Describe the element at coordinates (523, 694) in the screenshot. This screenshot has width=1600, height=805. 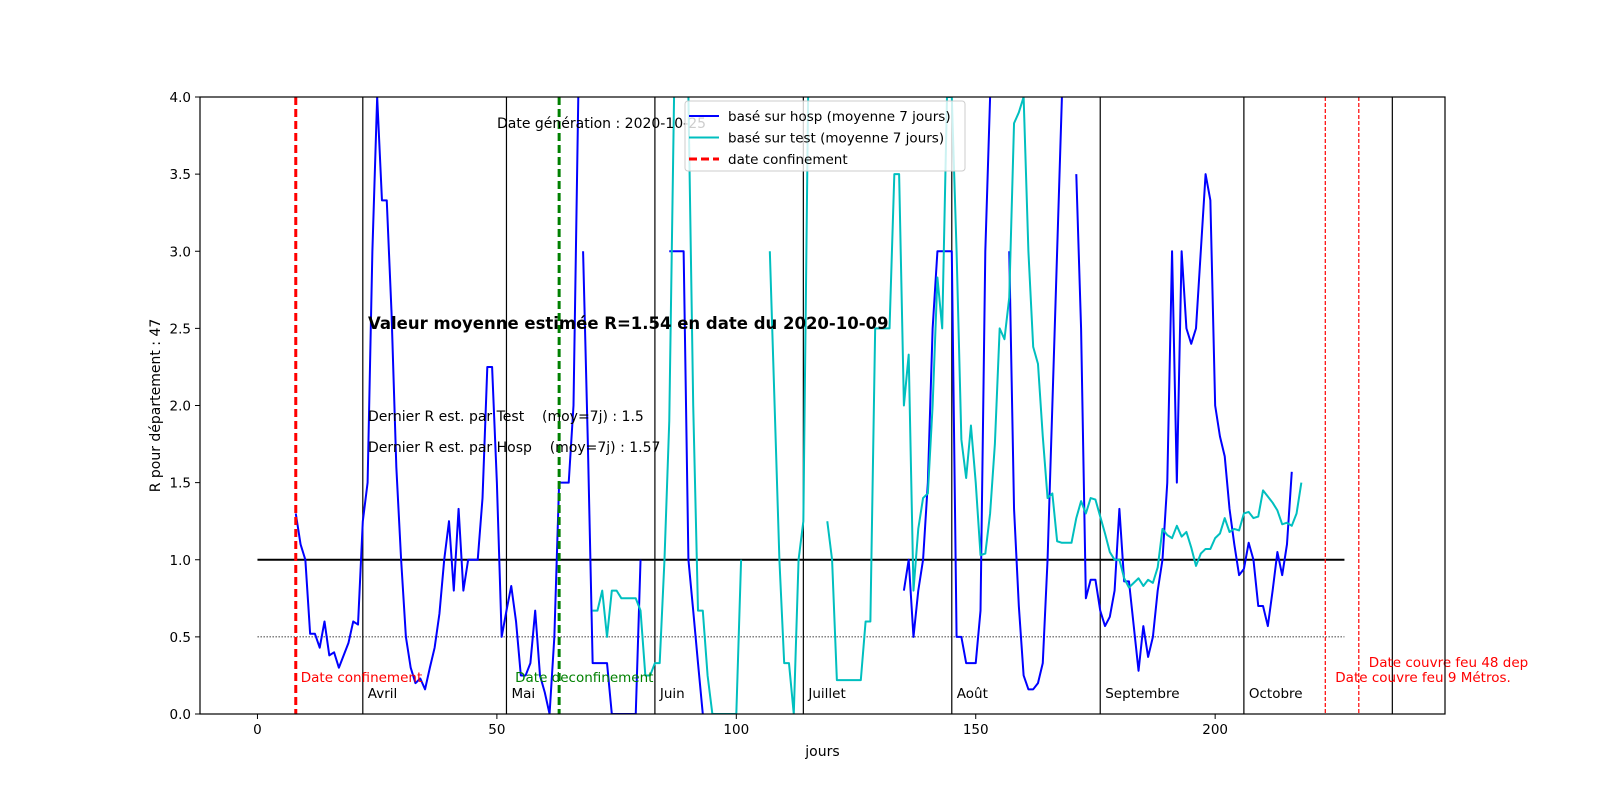
I see `month-label: Mai` at that location.